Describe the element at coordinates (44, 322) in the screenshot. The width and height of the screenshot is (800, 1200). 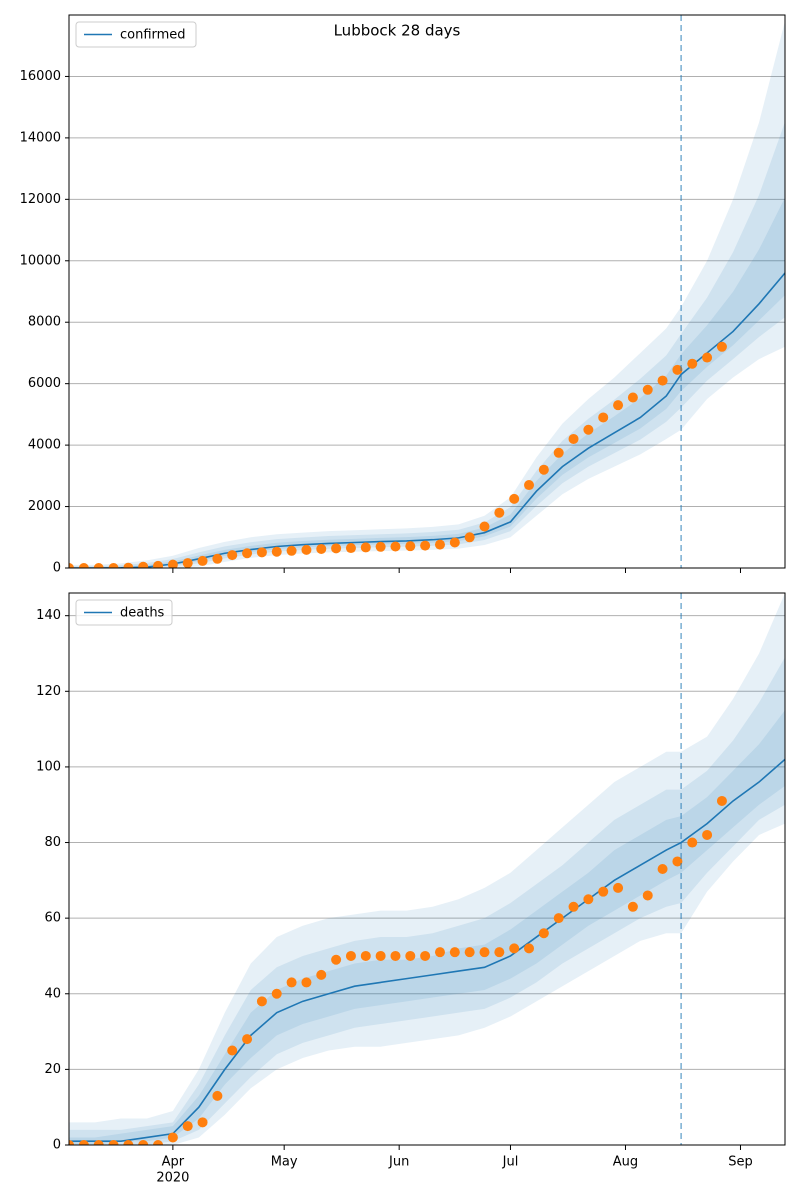
I see `y-tick-label: 8000` at that location.